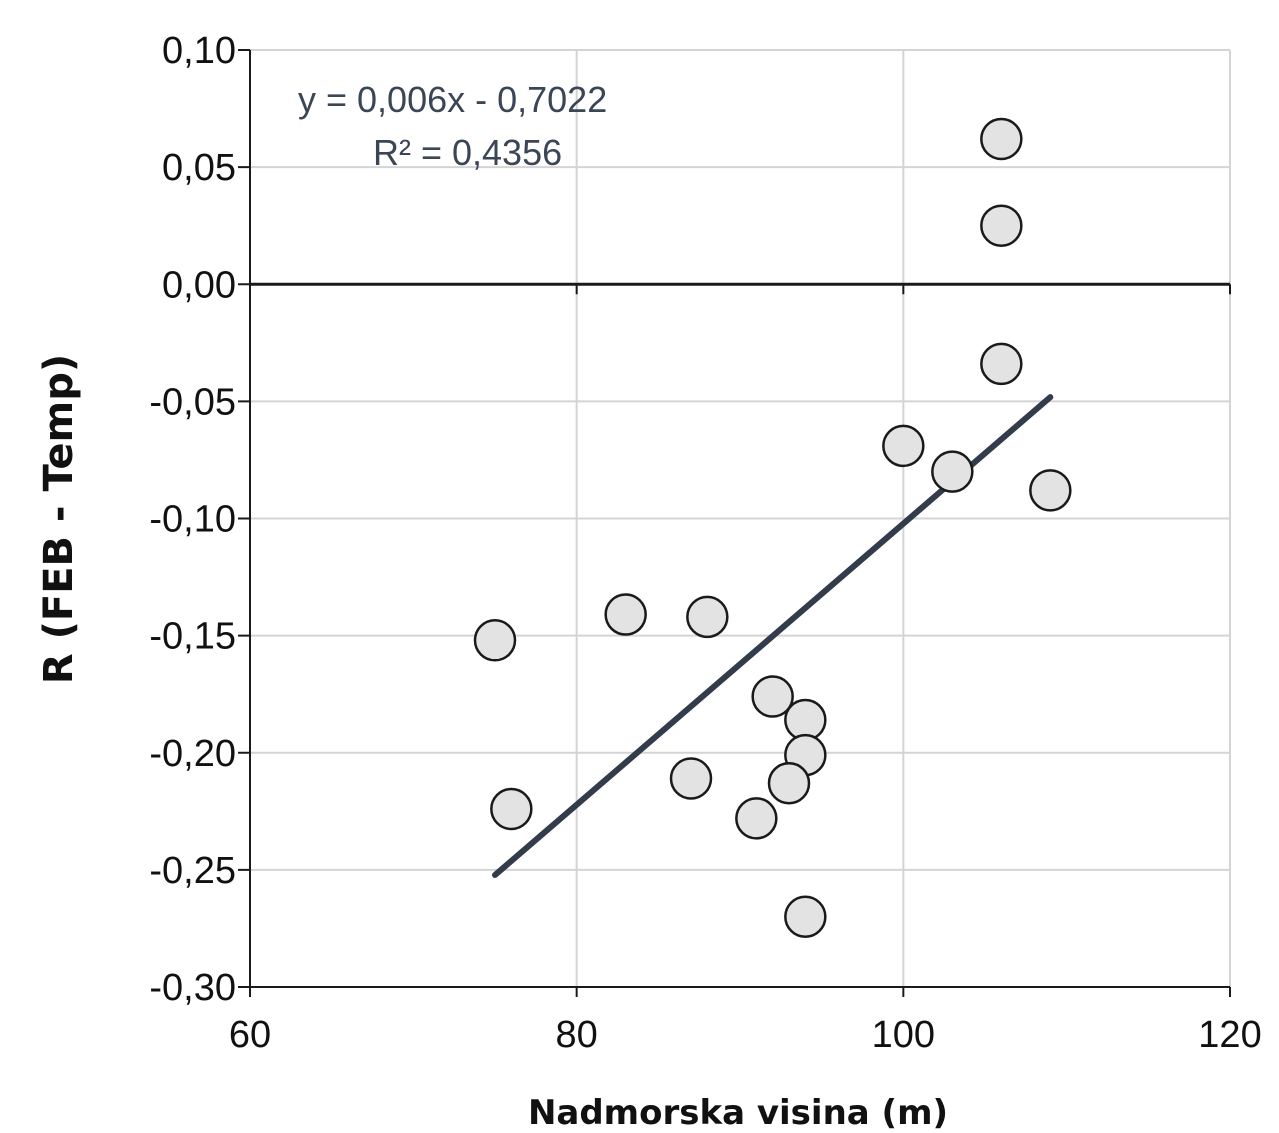  I want to click on y-tick-label: 0,10, so click(199, 51).